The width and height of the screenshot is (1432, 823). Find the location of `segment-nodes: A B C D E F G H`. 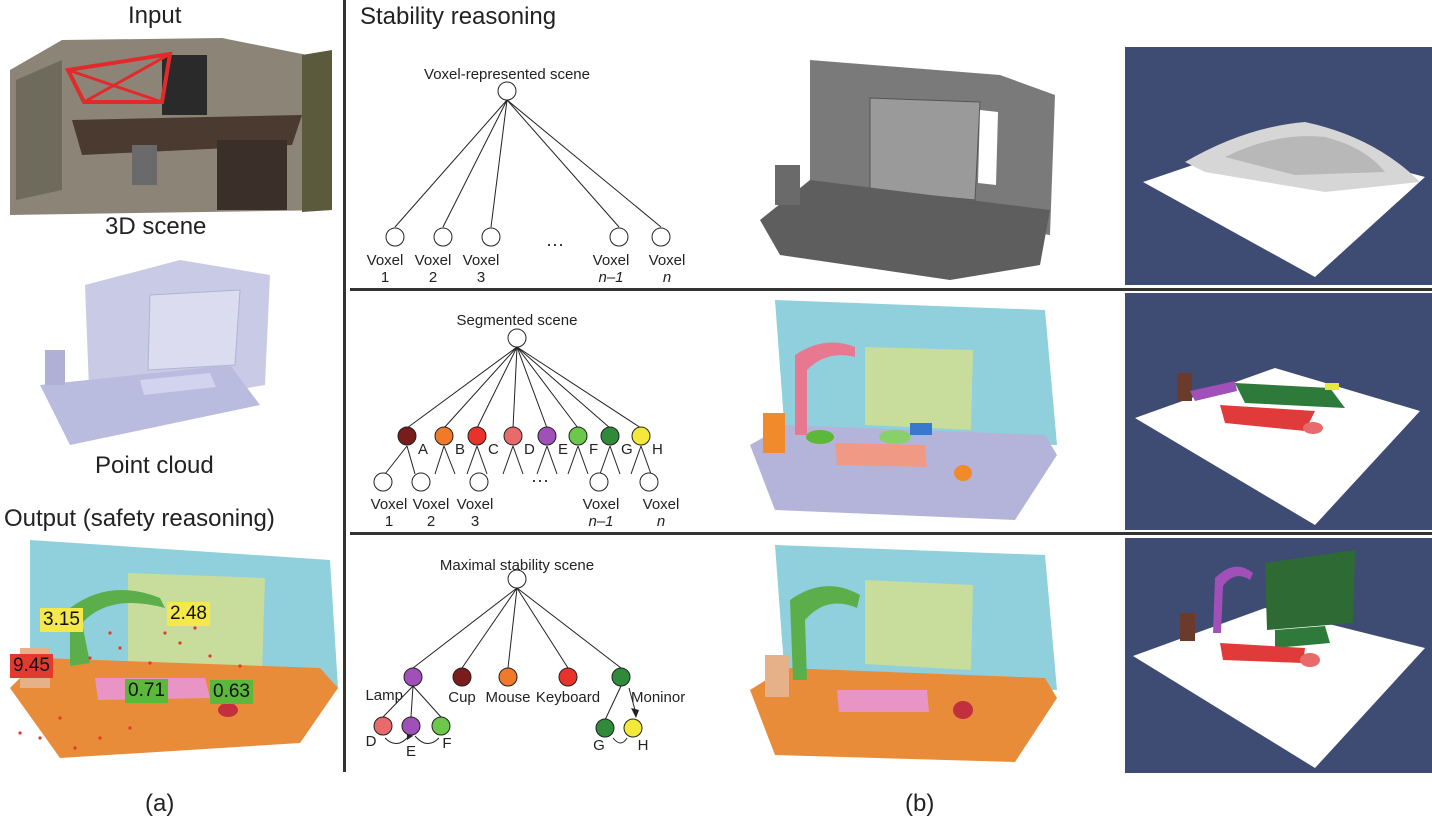

segment-nodes: A B C D E F G H is located at coordinates (530, 442).